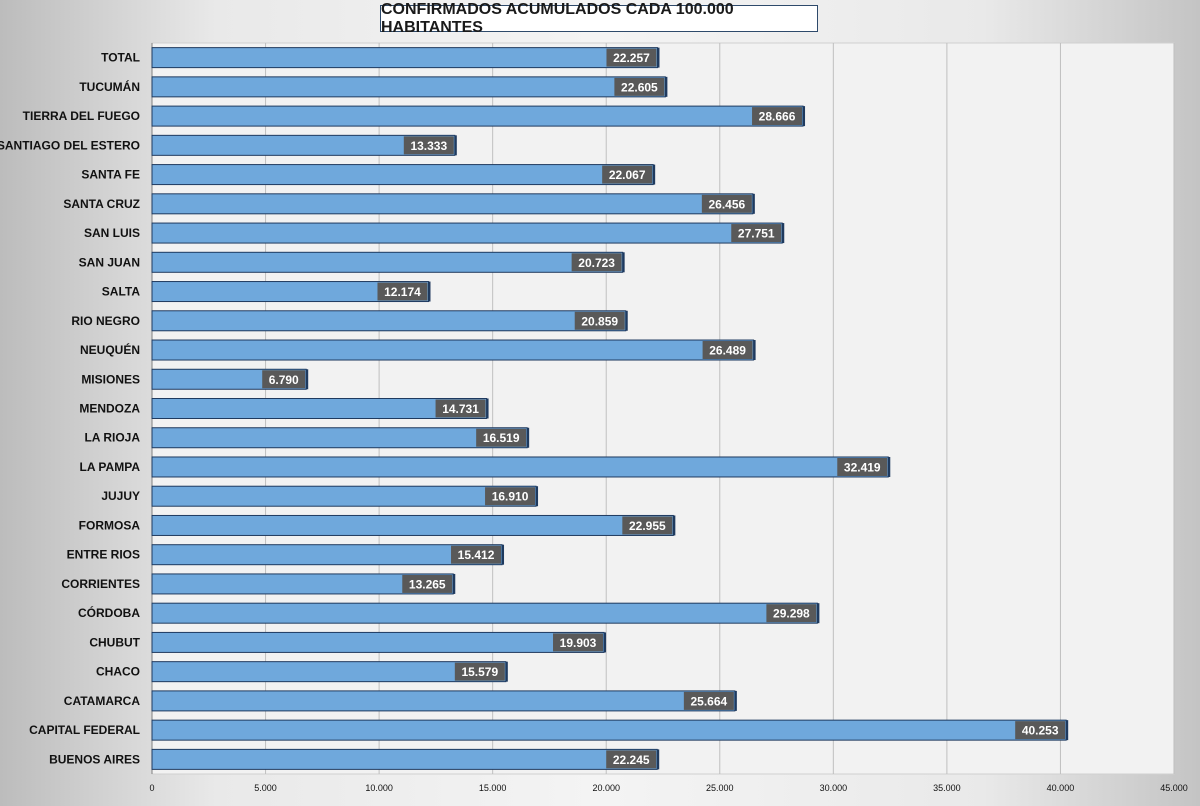 The image size is (1200, 806). I want to click on value-label: 25.664, so click(709, 701).